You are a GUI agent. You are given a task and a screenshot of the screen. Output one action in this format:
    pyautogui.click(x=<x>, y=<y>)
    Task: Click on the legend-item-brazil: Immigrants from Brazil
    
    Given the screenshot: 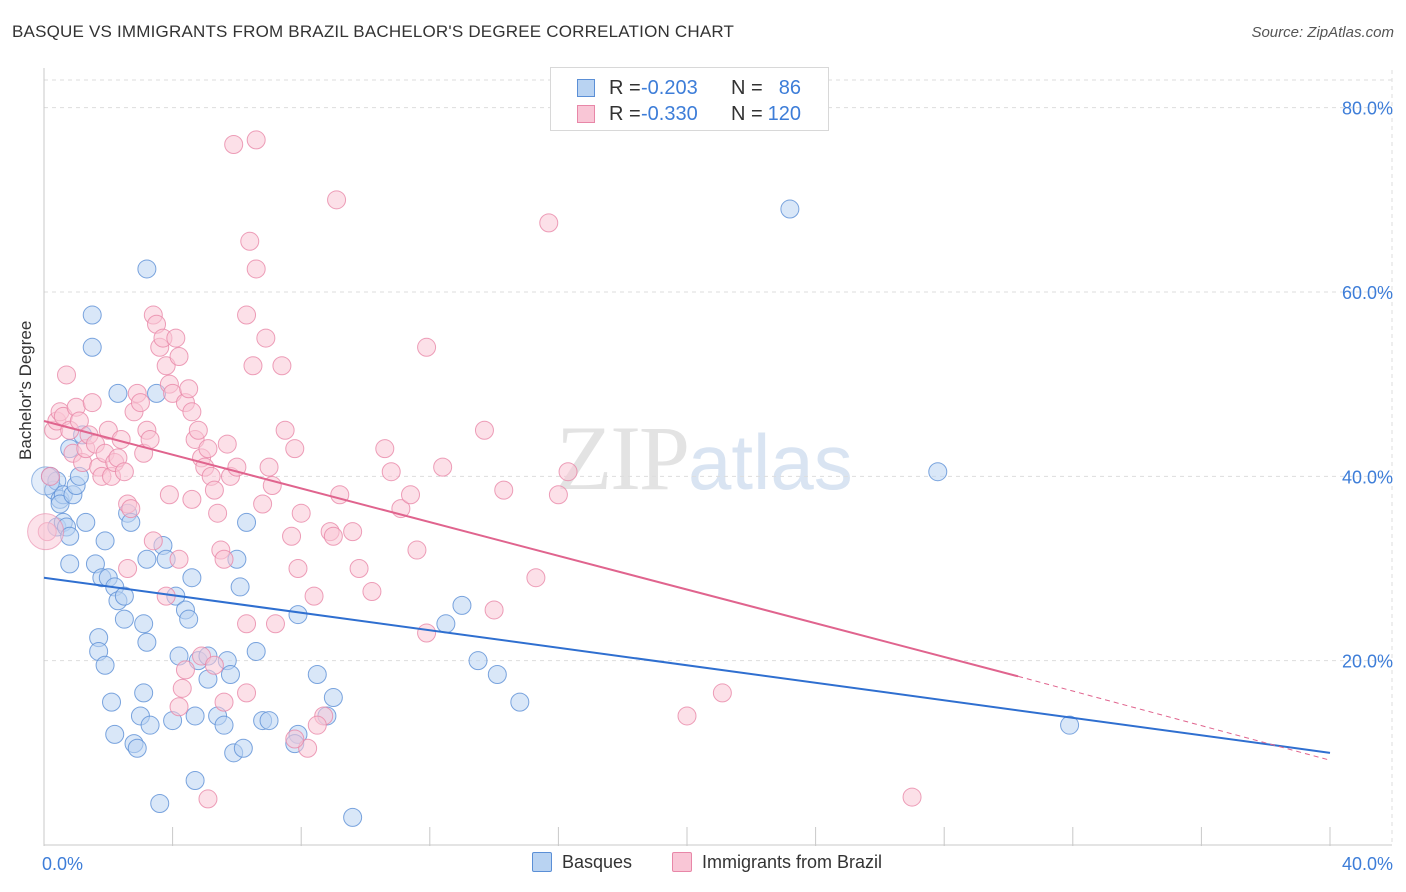 What is the action you would take?
    pyautogui.click(x=777, y=862)
    